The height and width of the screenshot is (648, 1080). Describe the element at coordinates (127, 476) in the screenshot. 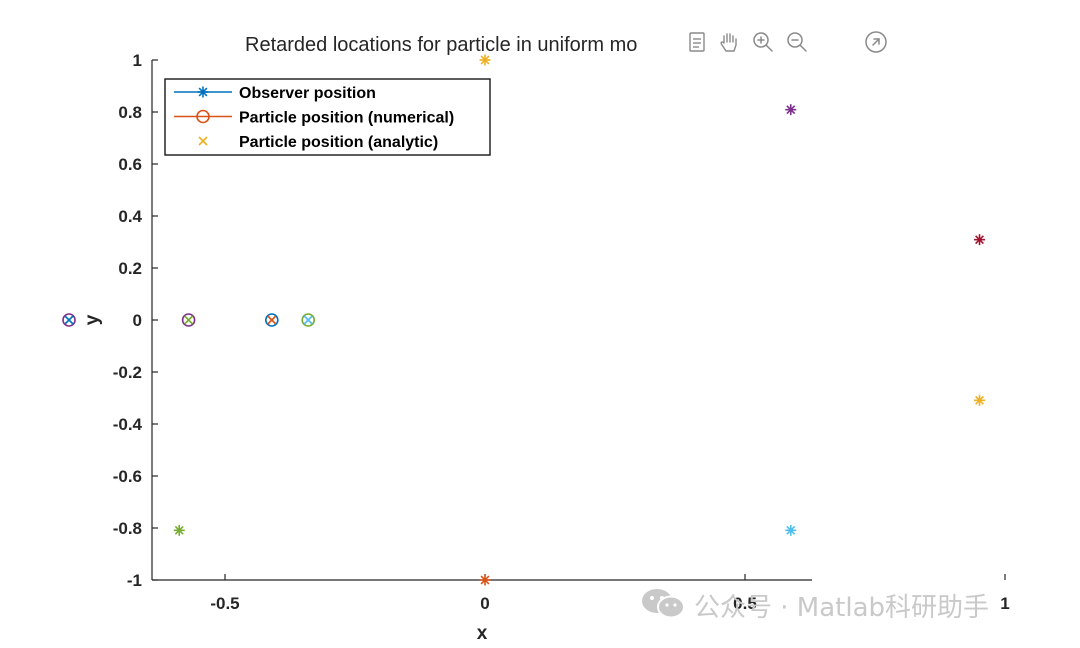

I see `y-tick-label: -0.6` at that location.